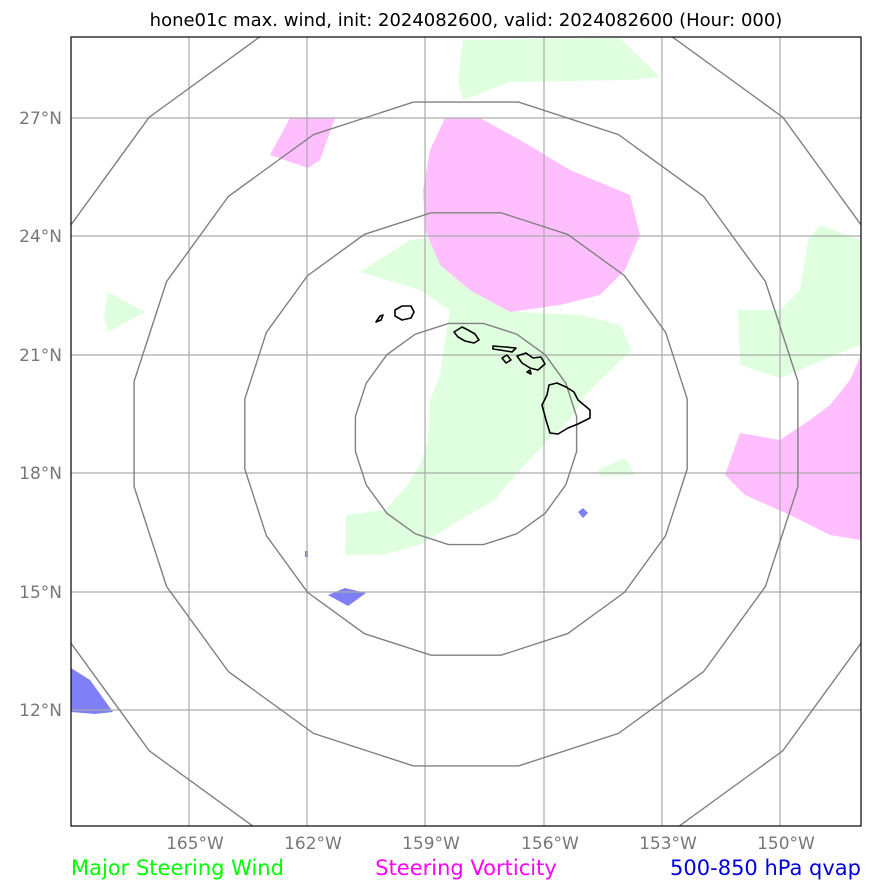 The image size is (873, 891). Describe the element at coordinates (40, 474) in the screenshot. I see `lat-label-18: 18°N` at that location.